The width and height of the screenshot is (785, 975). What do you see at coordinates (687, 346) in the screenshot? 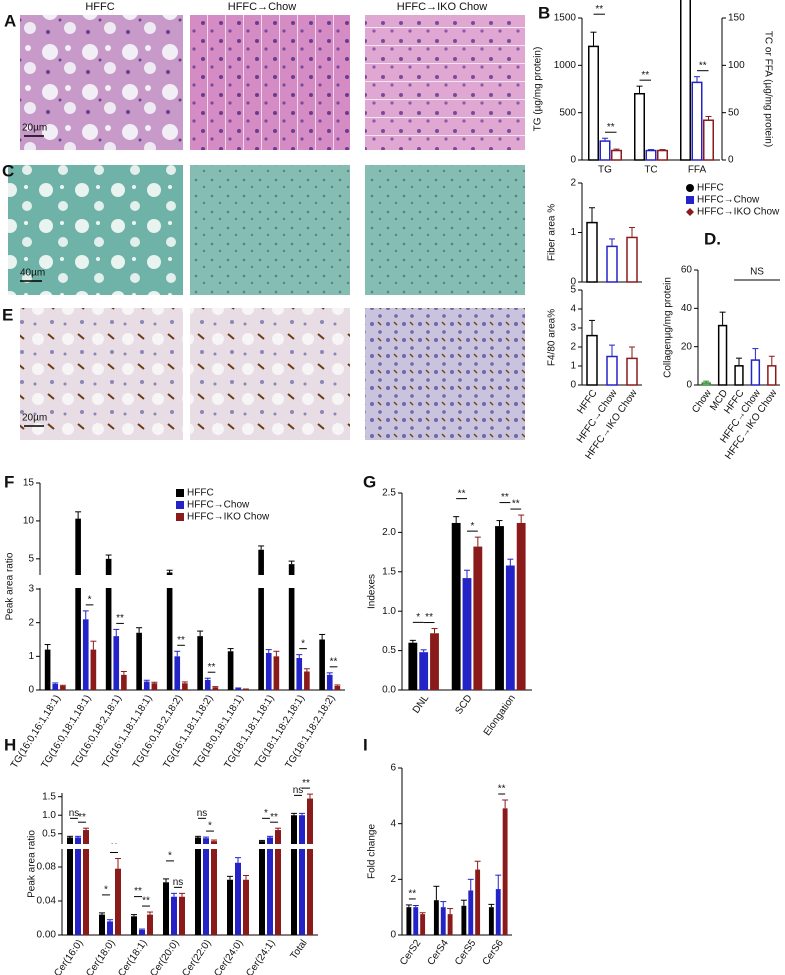
I see `y-tick-label: 20` at bounding box center [687, 346].